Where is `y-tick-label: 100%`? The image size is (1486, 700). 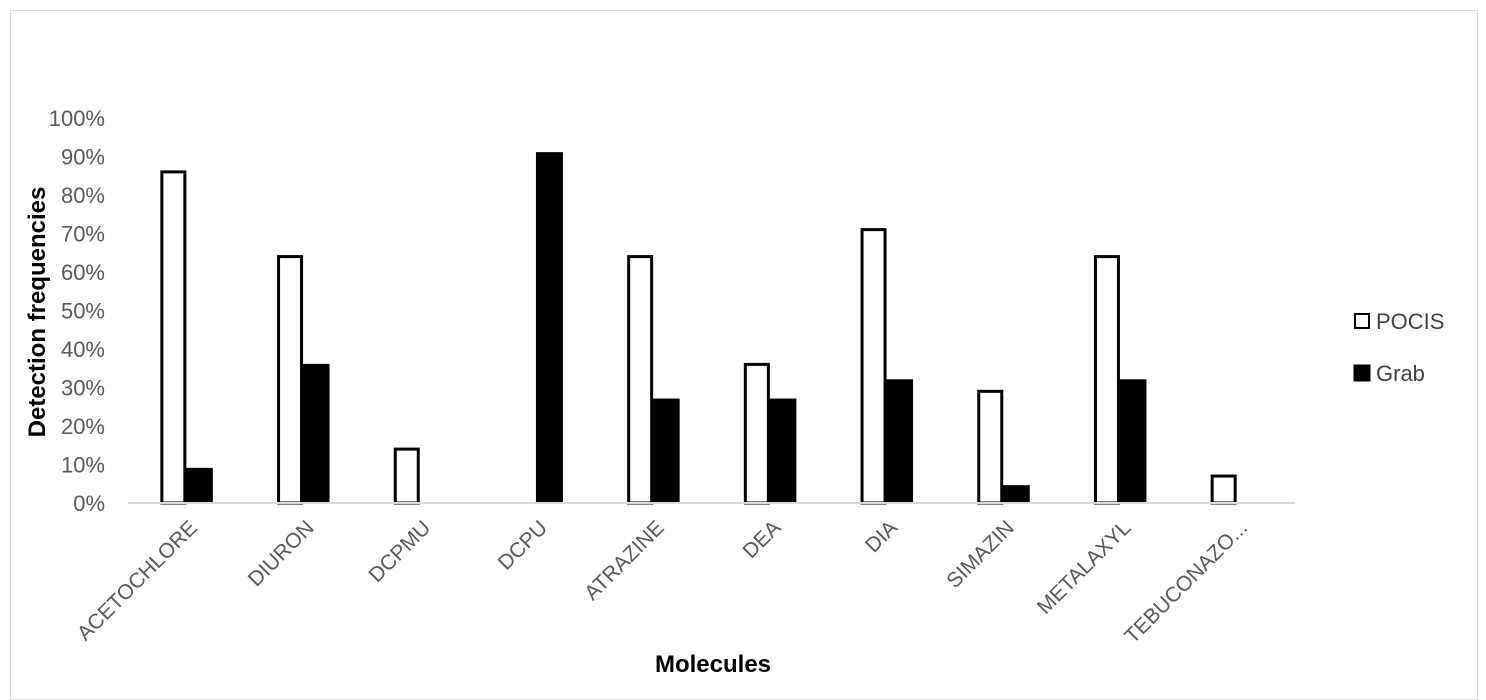
y-tick-label: 100% is located at coordinates (77, 118).